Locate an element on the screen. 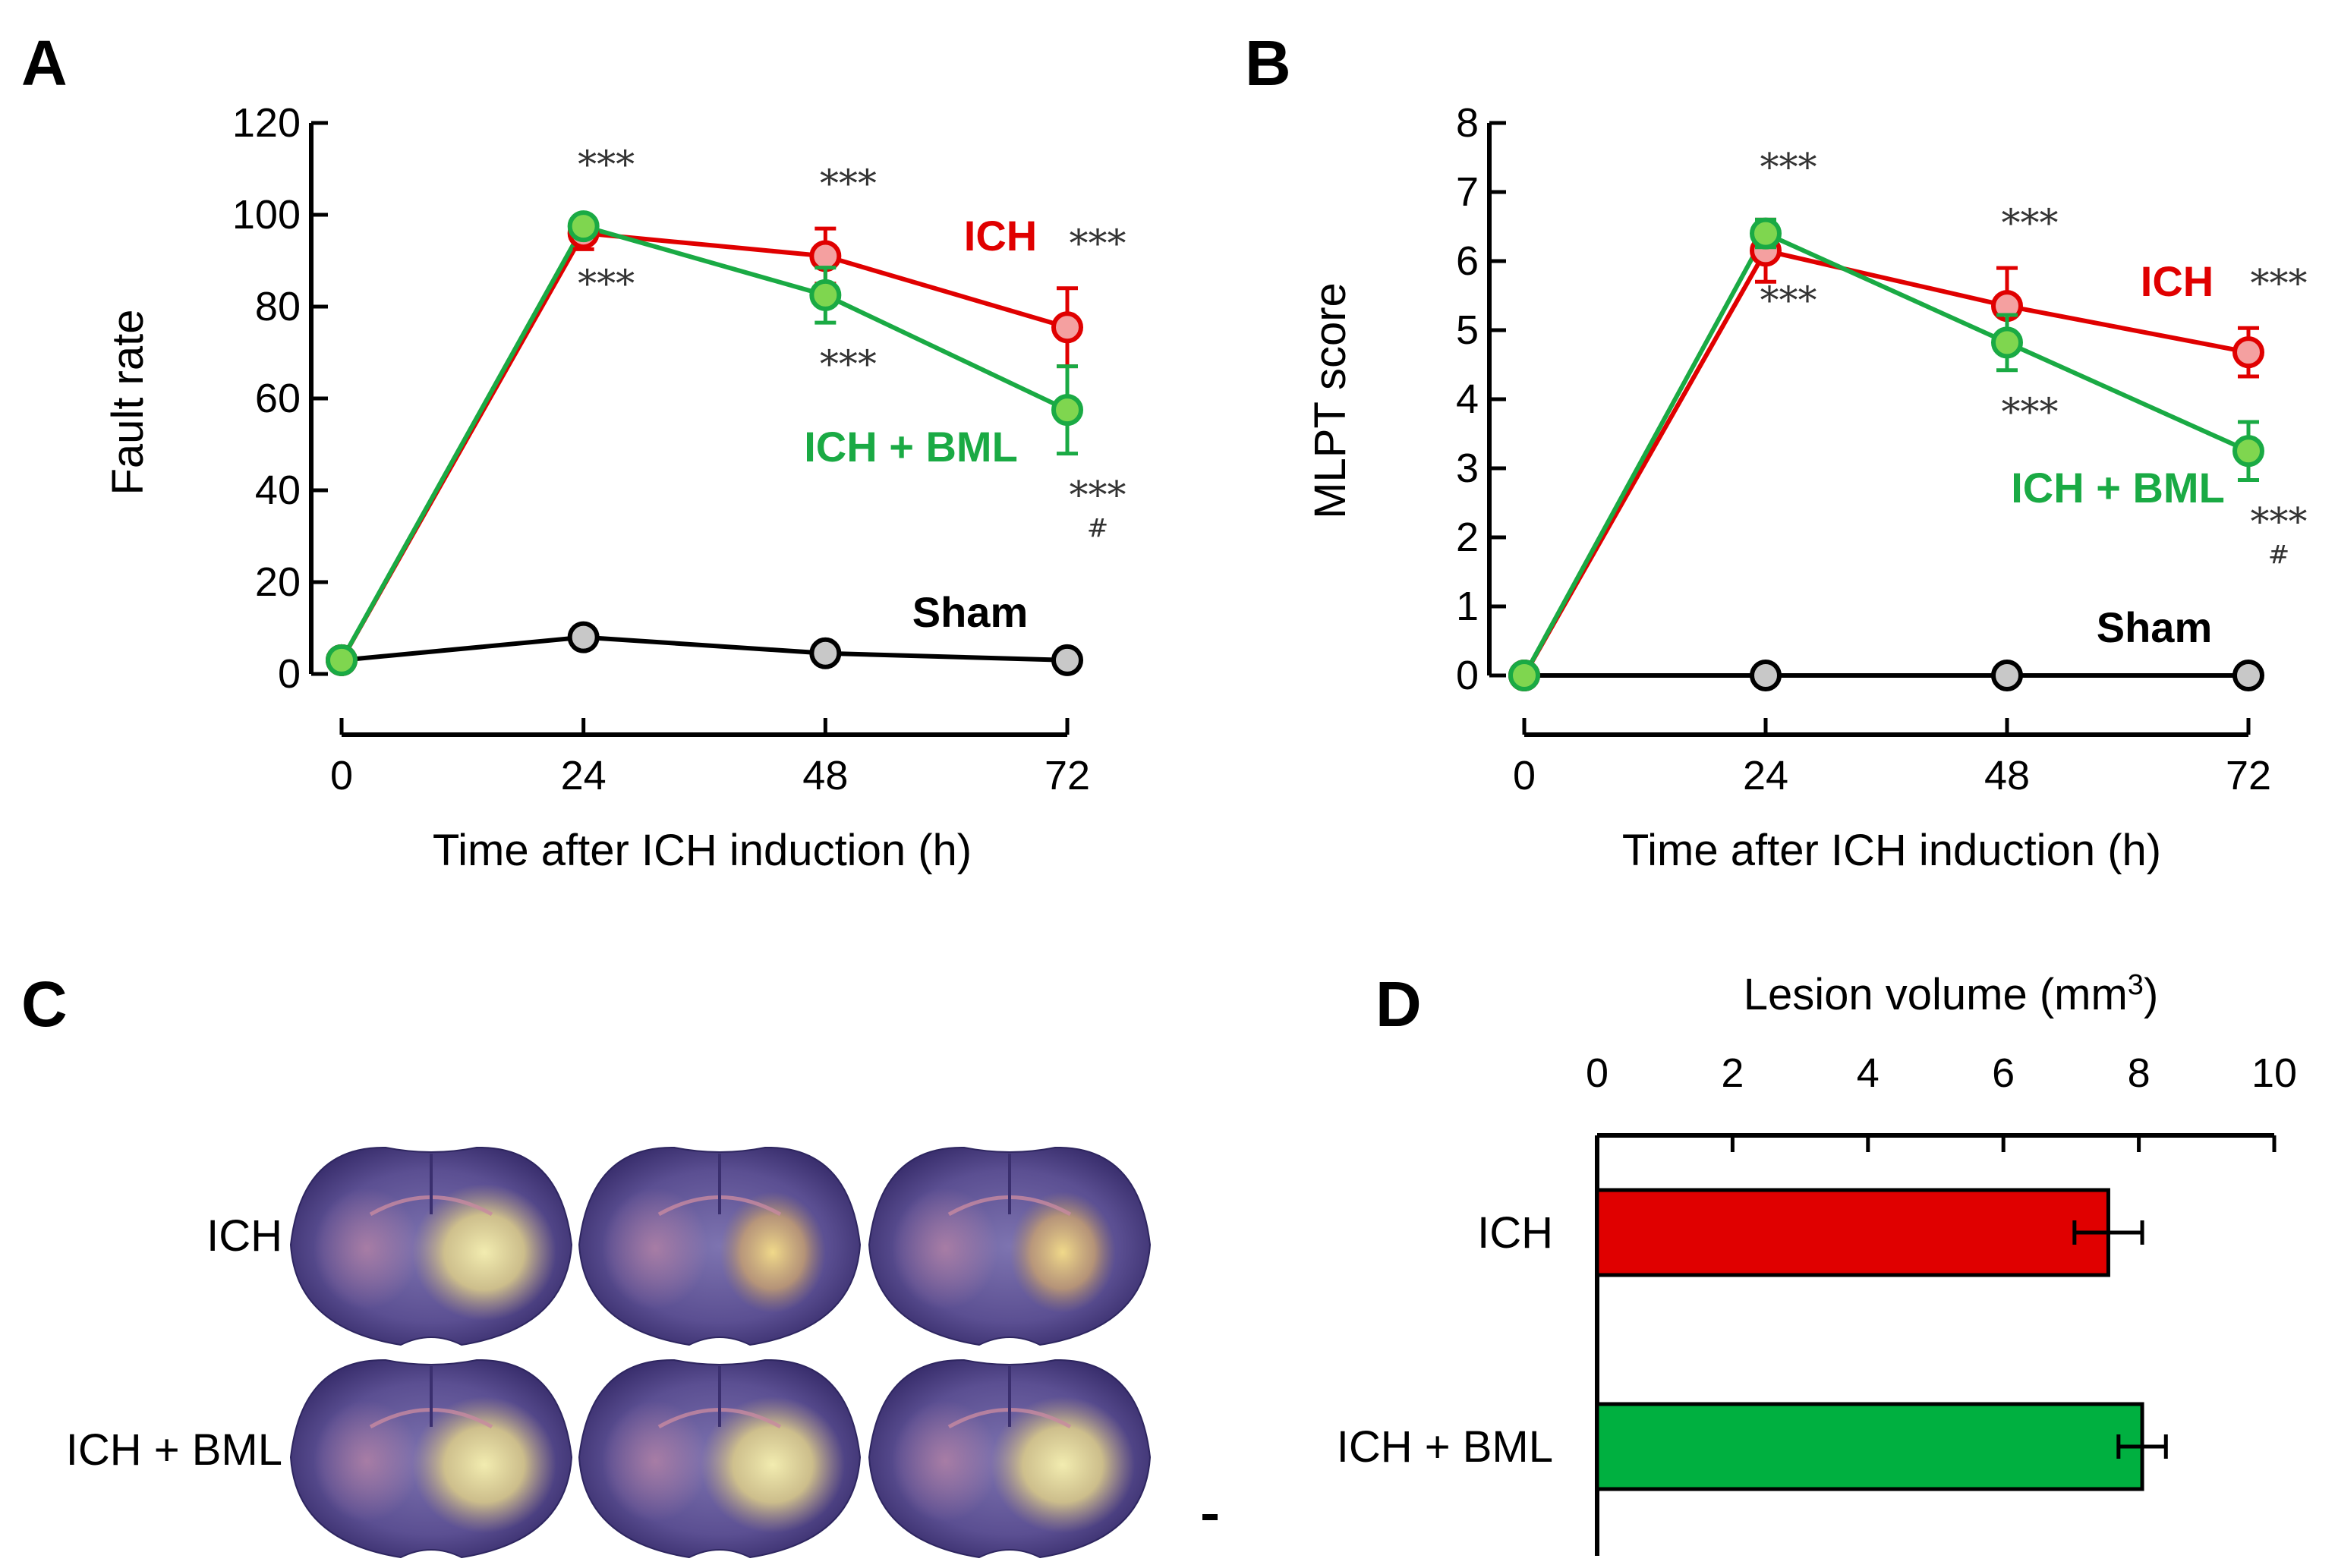  data-point-ich is located at coordinates (825, 256).